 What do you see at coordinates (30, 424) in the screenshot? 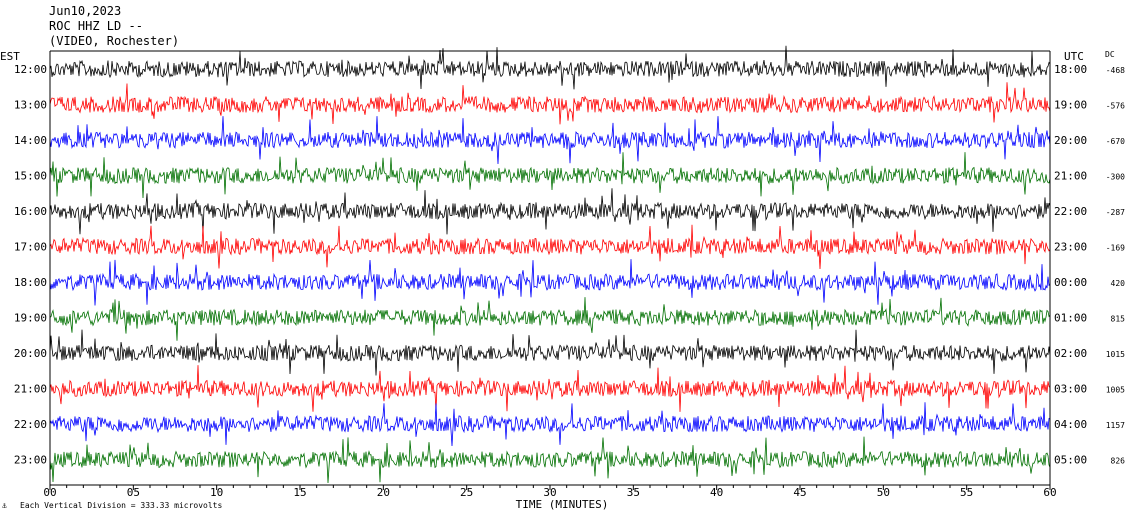
I see `est-hour-label: 22:00` at bounding box center [30, 424].